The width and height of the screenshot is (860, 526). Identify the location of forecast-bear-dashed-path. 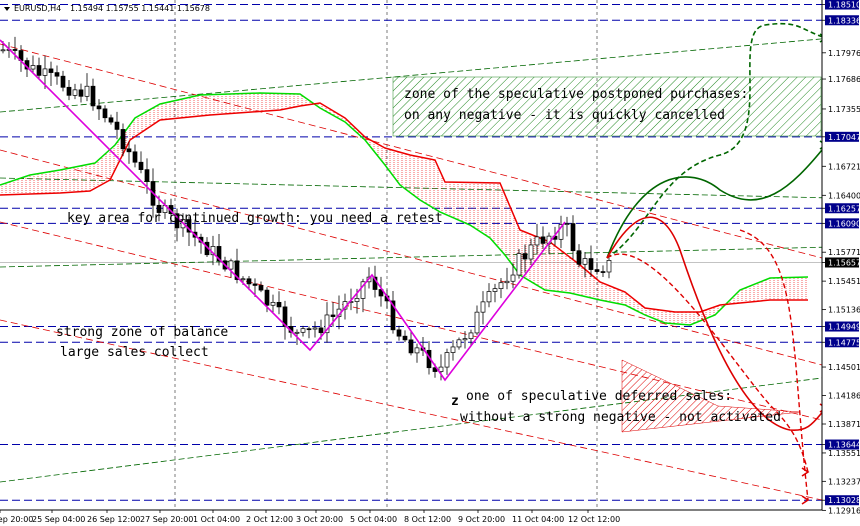
(774, 365).